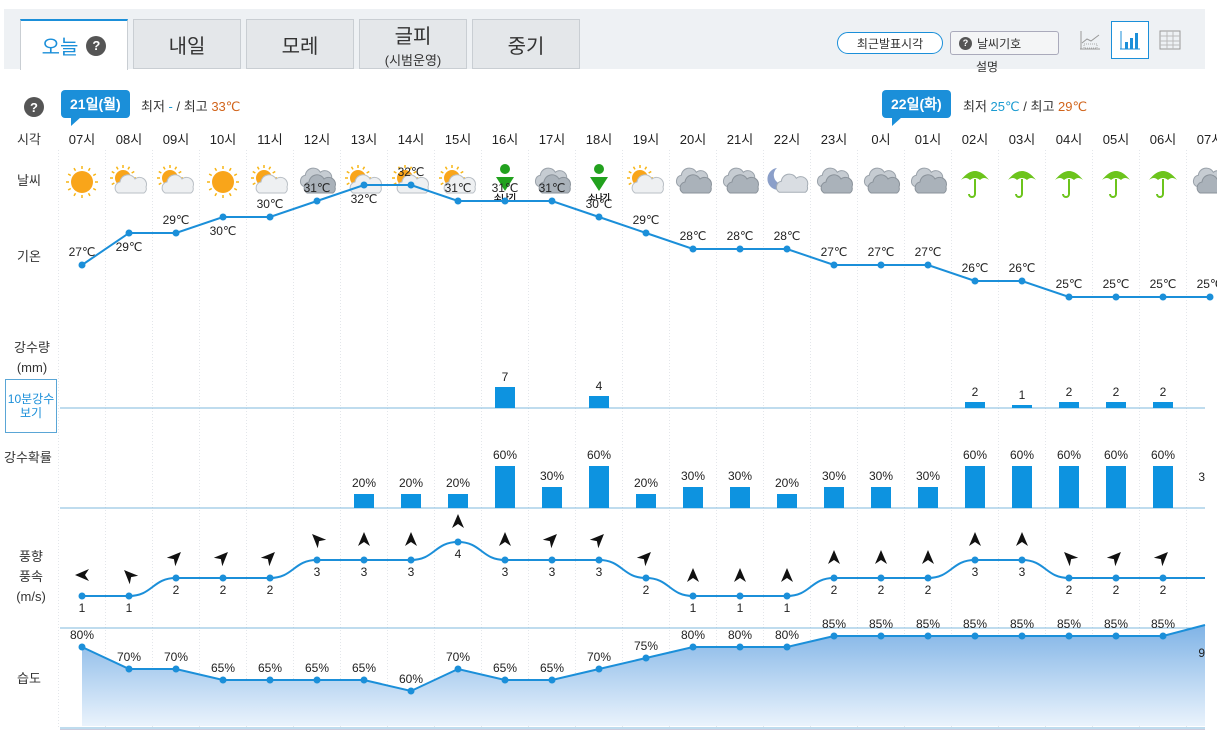 The width and height of the screenshot is (1217, 735). I want to click on hour-label: 09시, so click(176, 139).